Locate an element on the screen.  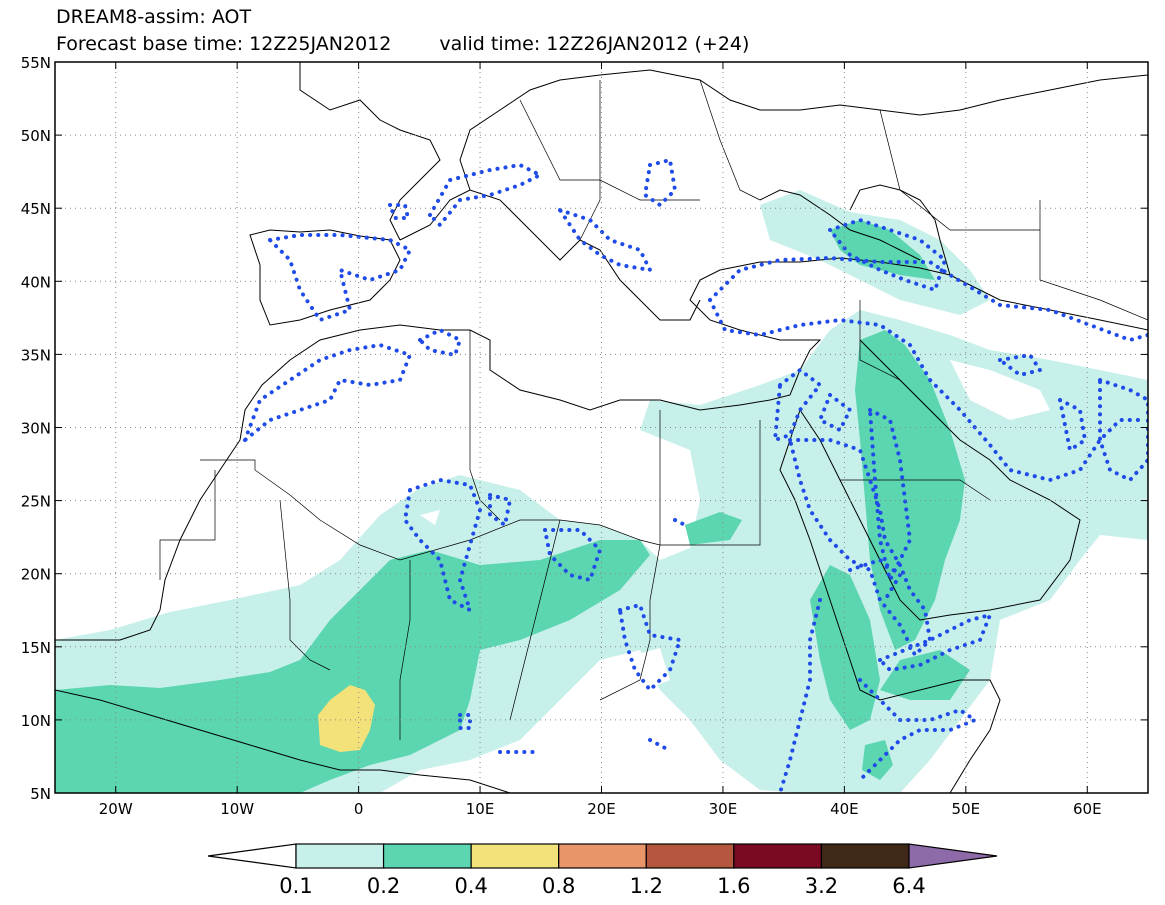
lat-tick-label: 40N is located at coordinates (36, 282).